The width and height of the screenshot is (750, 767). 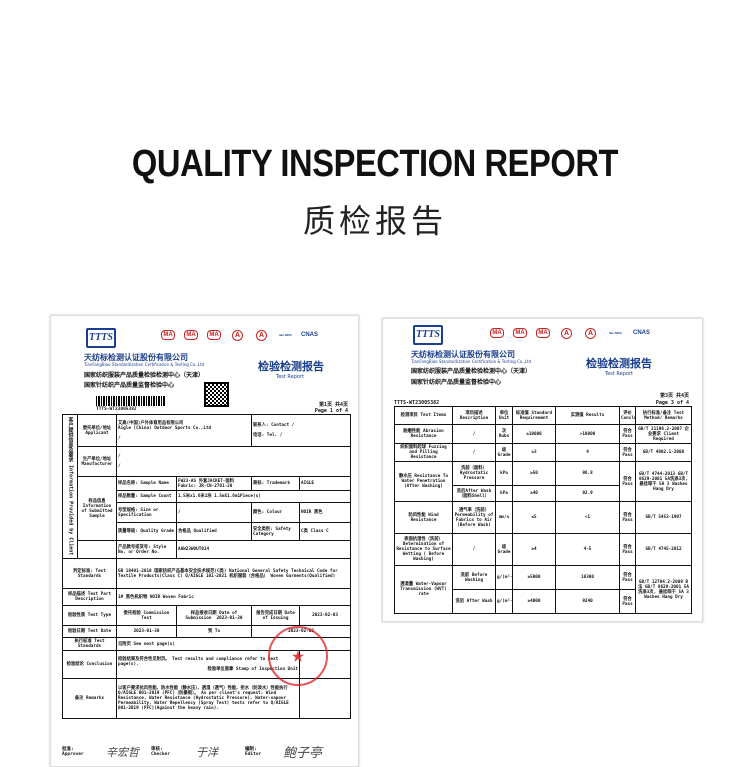 I want to click on sample-name-label: 样品名称: Sample Name, so click(x=146, y=483).